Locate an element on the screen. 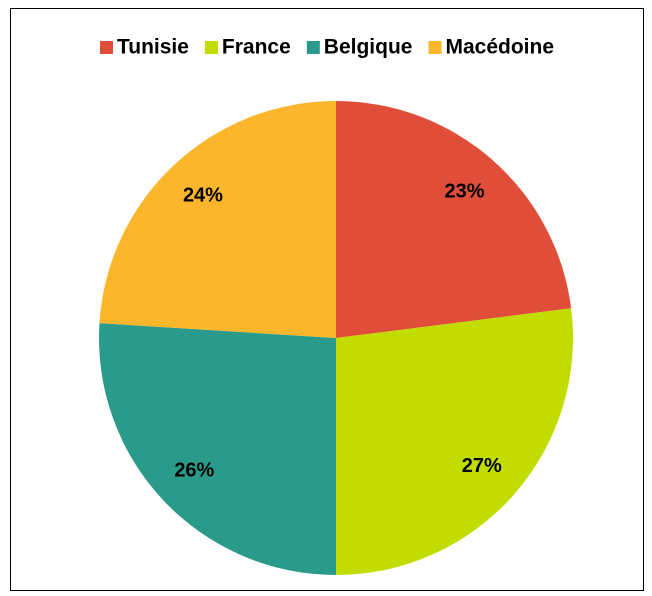 The image size is (652, 596). data-label: 24% is located at coordinates (203, 196).